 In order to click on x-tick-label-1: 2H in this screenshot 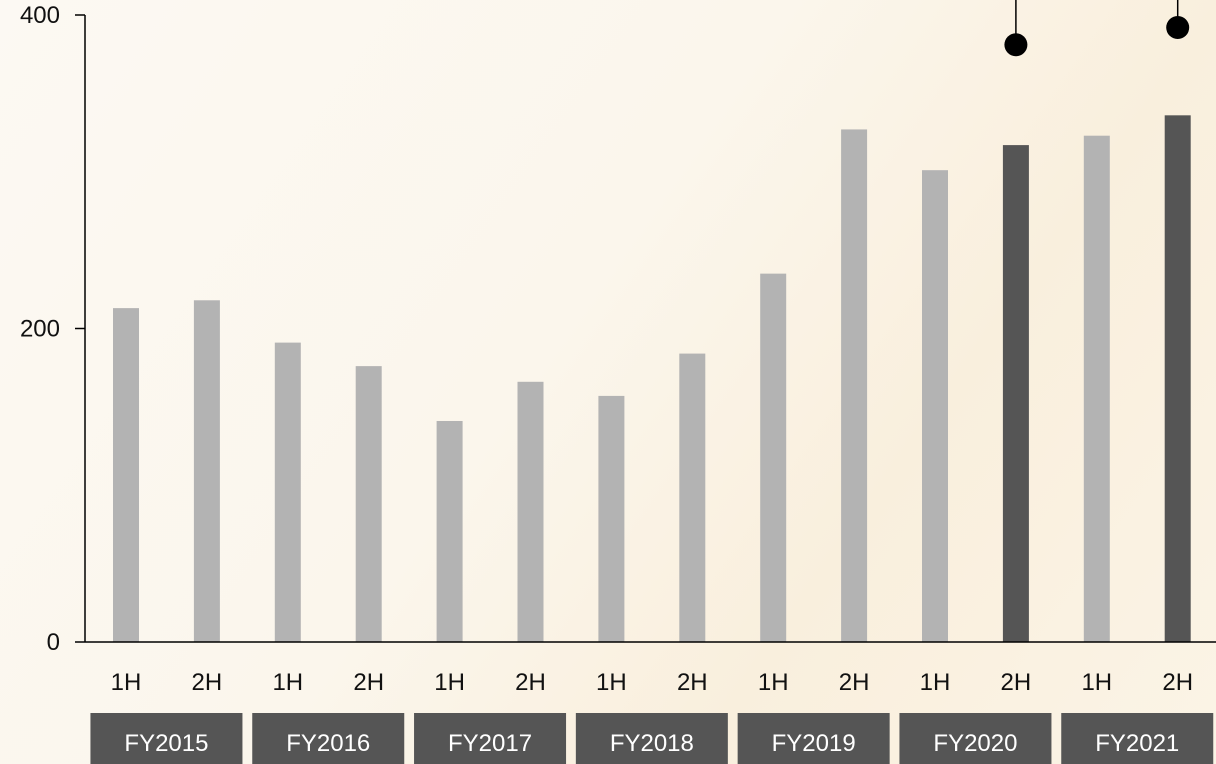, I will do `click(207, 682)`.